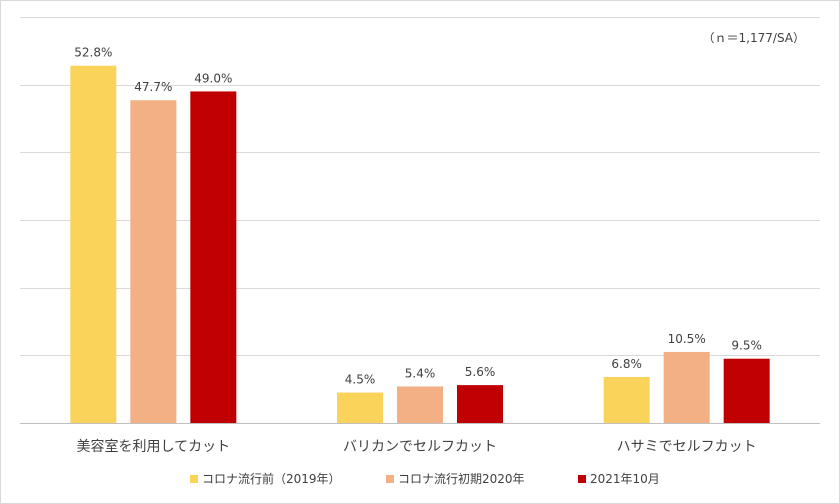 The image size is (840, 504). Describe the element at coordinates (154, 446) in the screenshot. I see `category-label: 美容室を利用してカット` at that location.